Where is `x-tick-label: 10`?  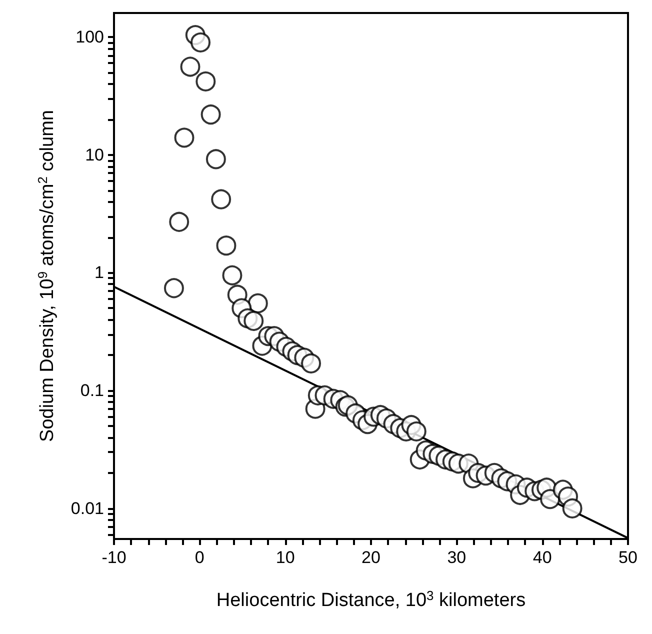
x-tick-label: 10 is located at coordinates (285, 557).